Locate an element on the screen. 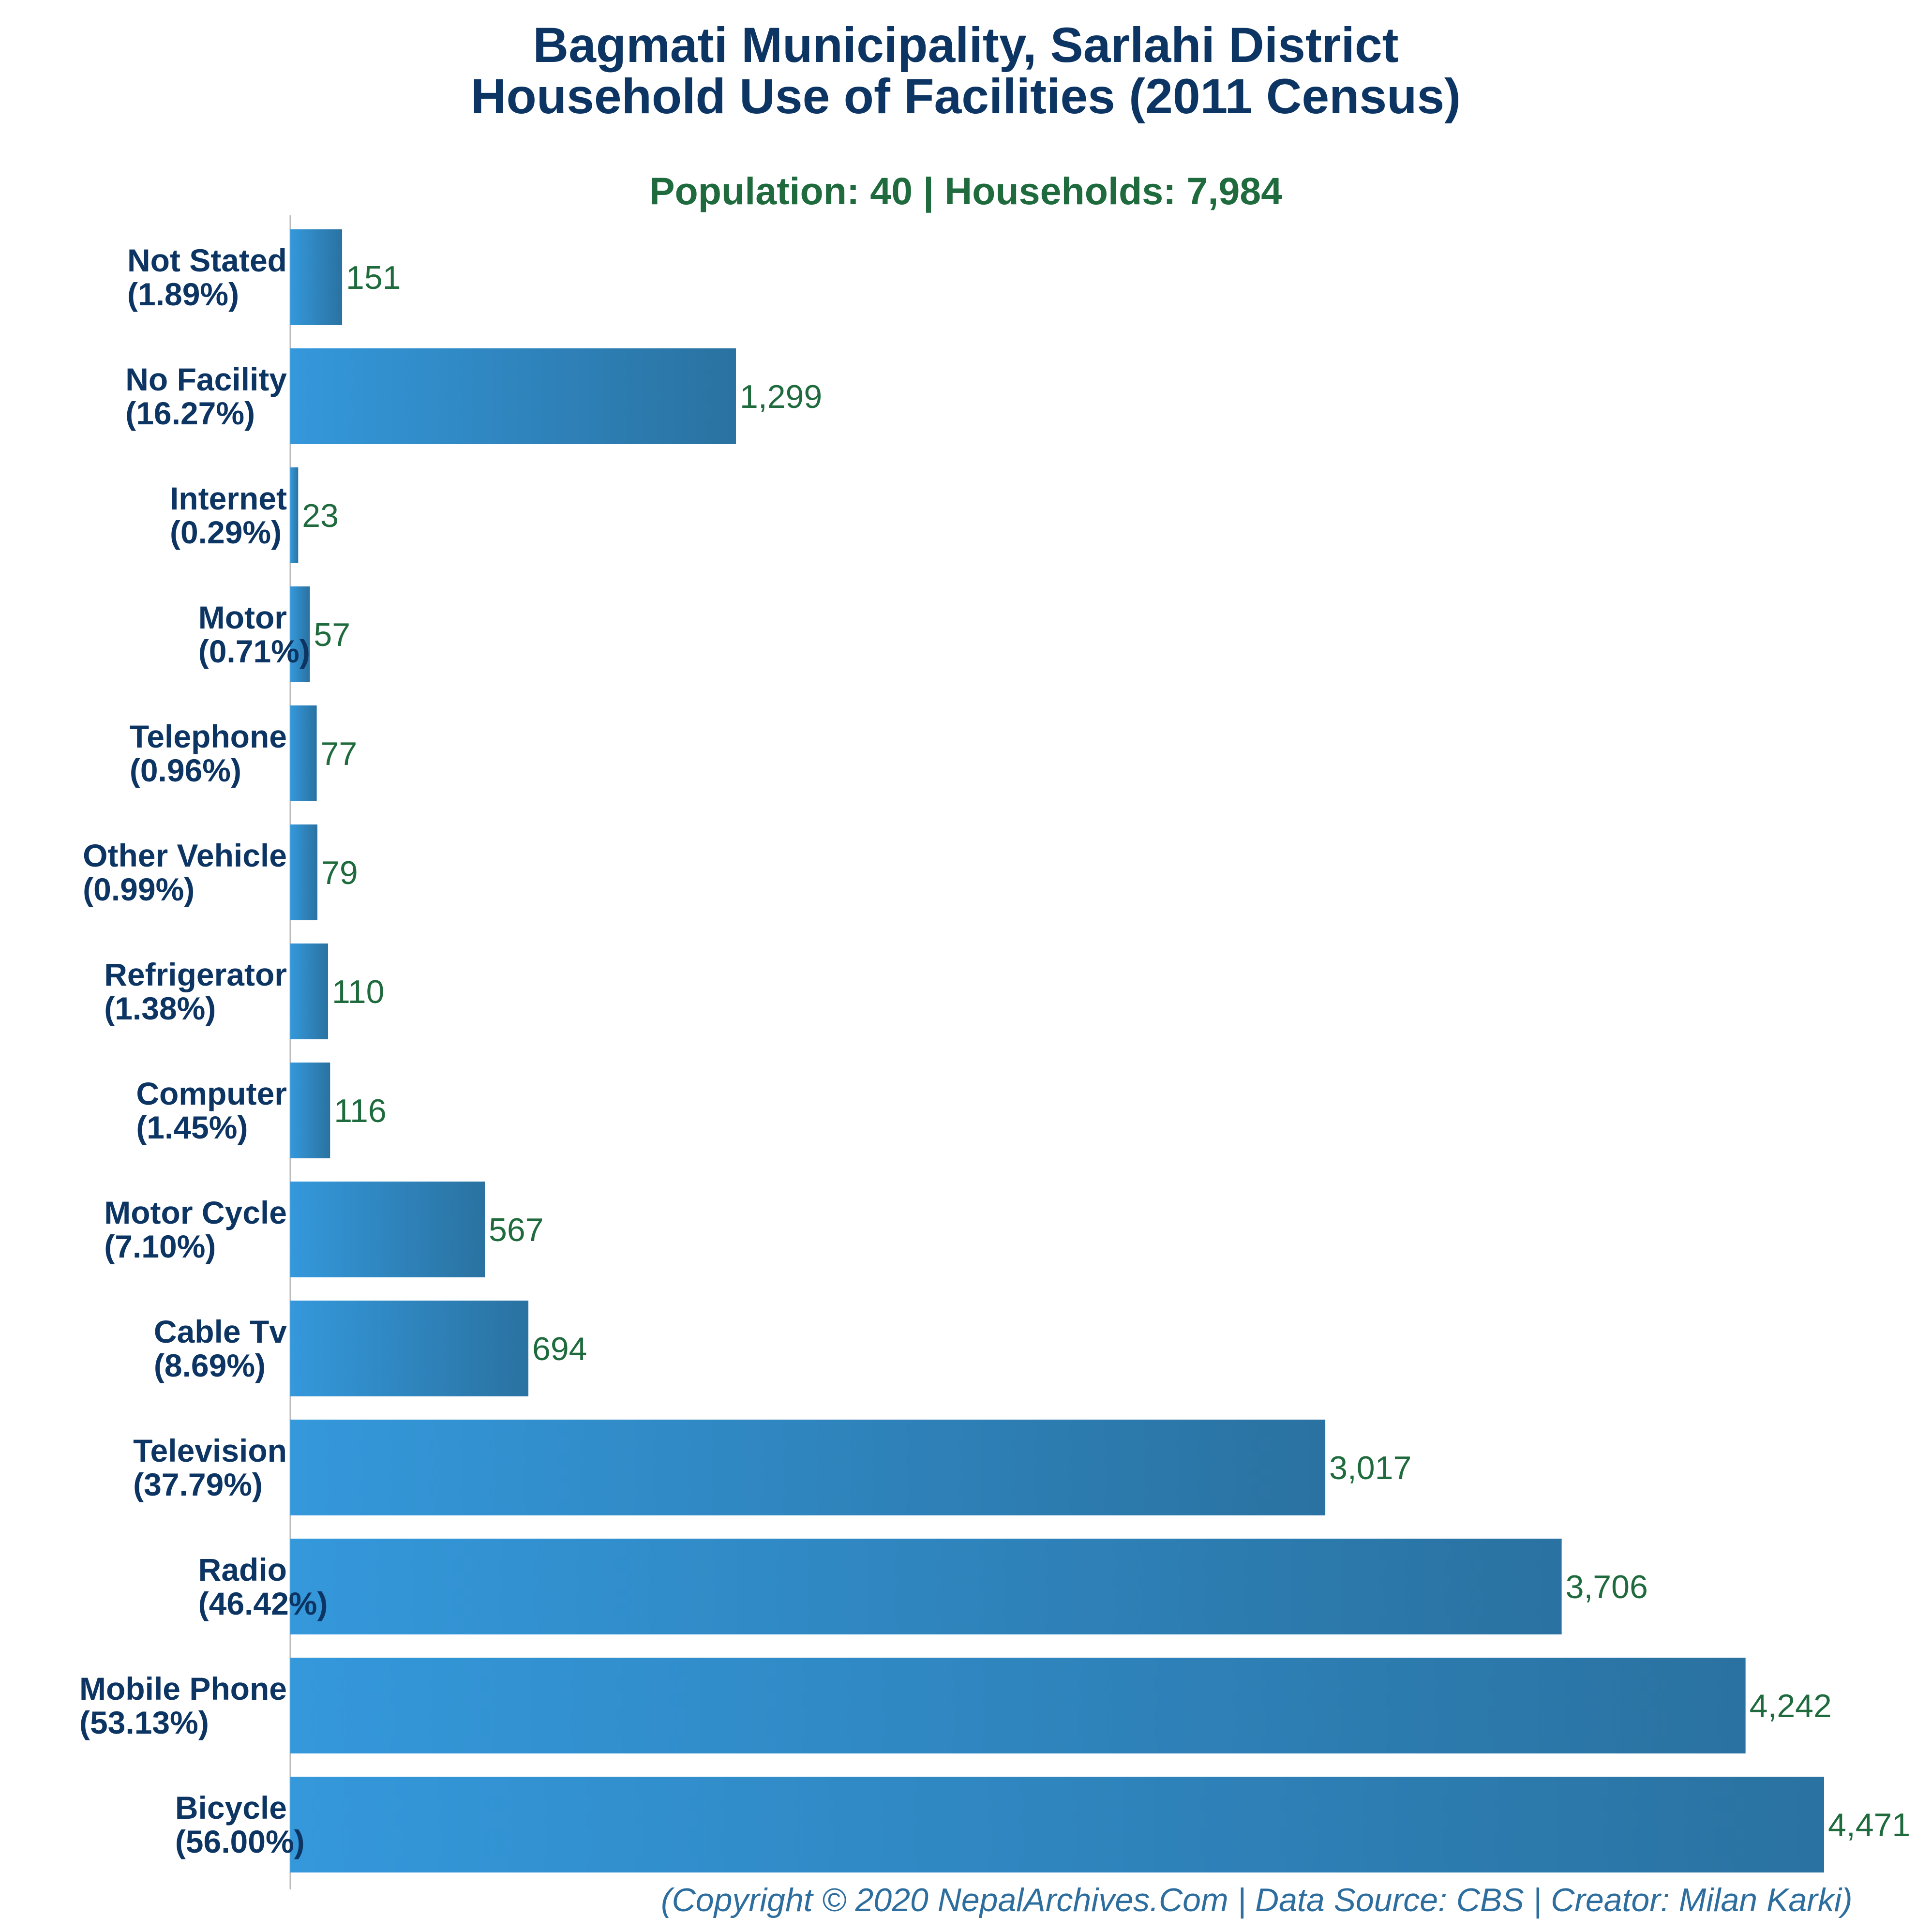 Image resolution: width=1932 pixels, height=1932 pixels. value-label-8: 567 is located at coordinates (516, 1230).